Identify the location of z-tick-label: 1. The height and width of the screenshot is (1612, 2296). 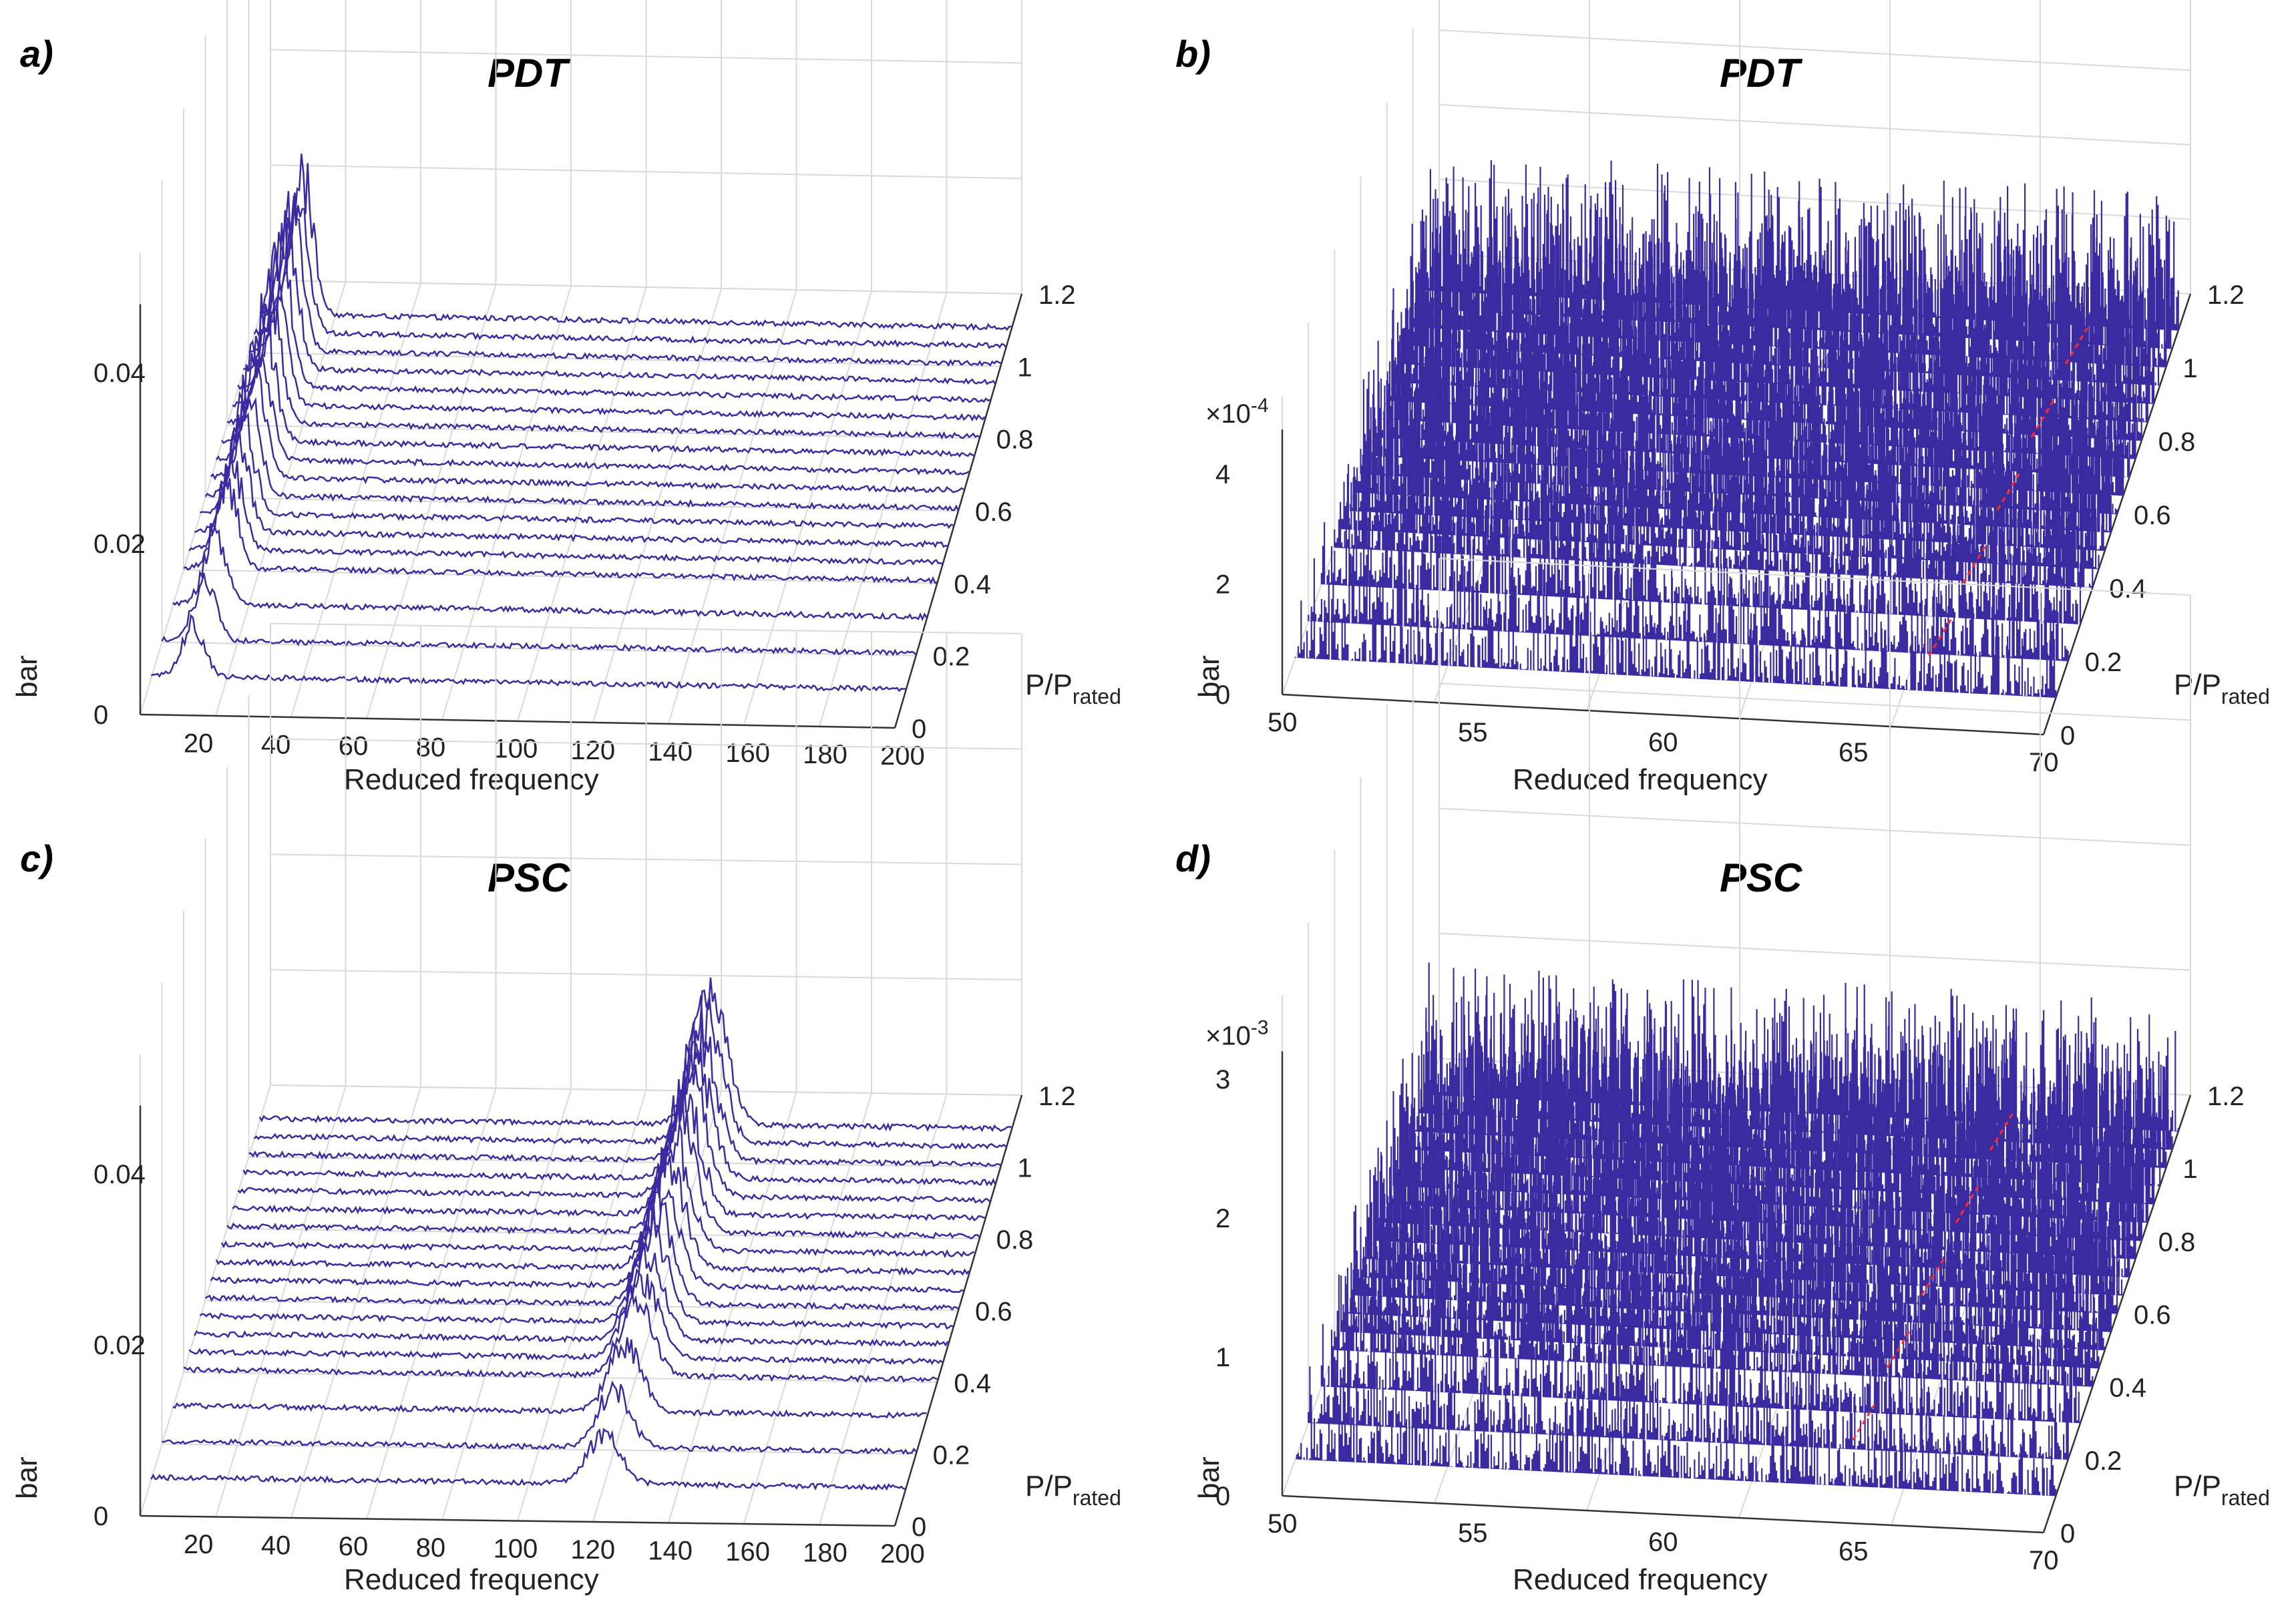
(1222, 1357).